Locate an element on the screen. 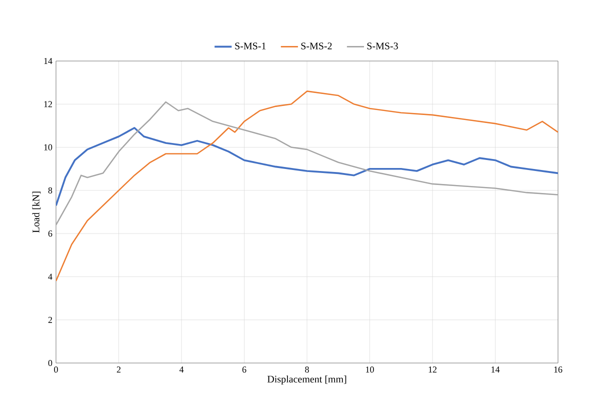 Image resolution: width=592 pixels, height=413 pixels. x-axis-title: Displacement [mm] is located at coordinates (306, 380).